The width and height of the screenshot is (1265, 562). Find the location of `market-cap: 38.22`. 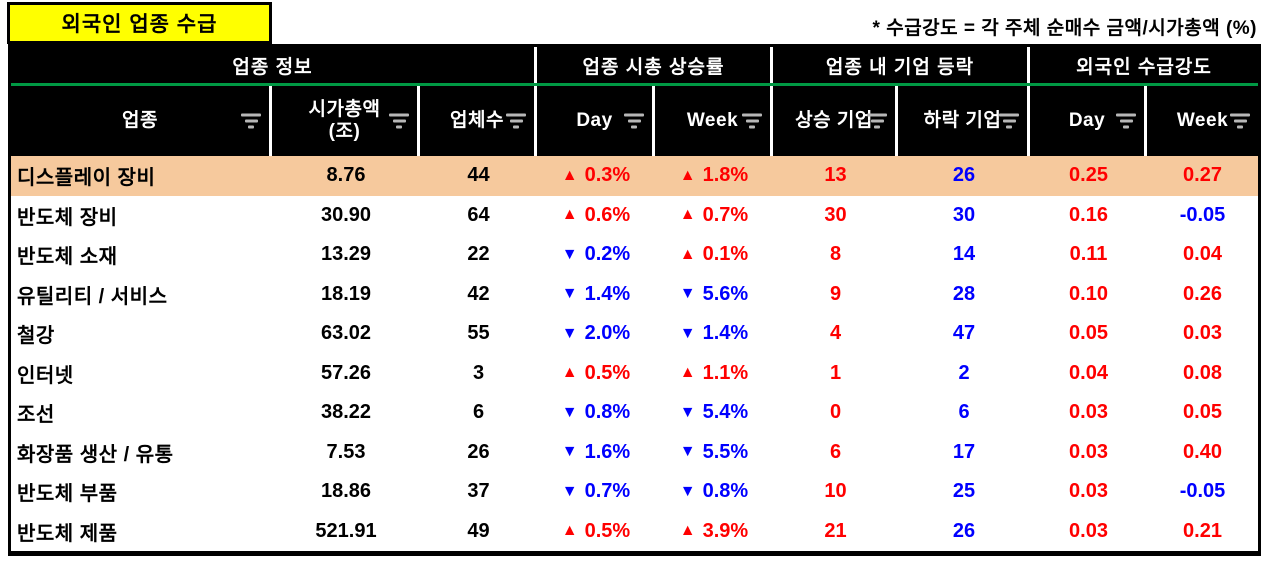

market-cap: 38.22 is located at coordinates (346, 412).